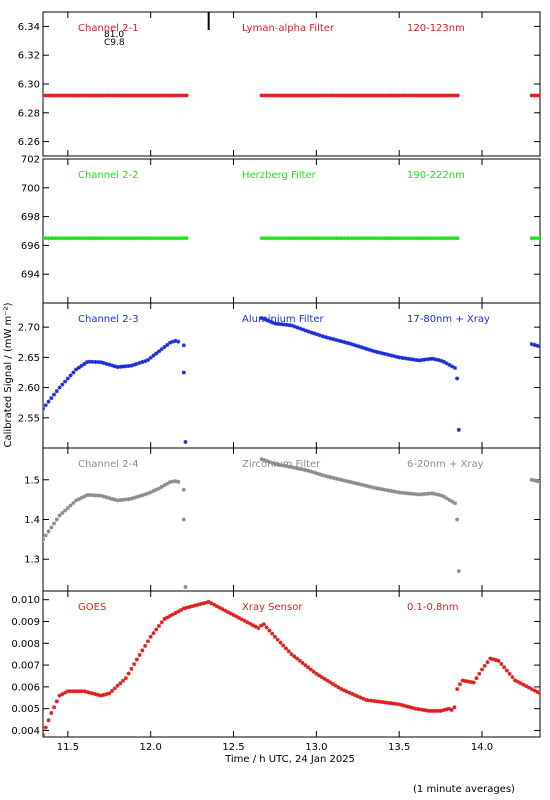 The image size is (550, 800). What do you see at coordinates (399, 747) in the screenshot?
I see `x-tick-label: 13.5` at bounding box center [399, 747].